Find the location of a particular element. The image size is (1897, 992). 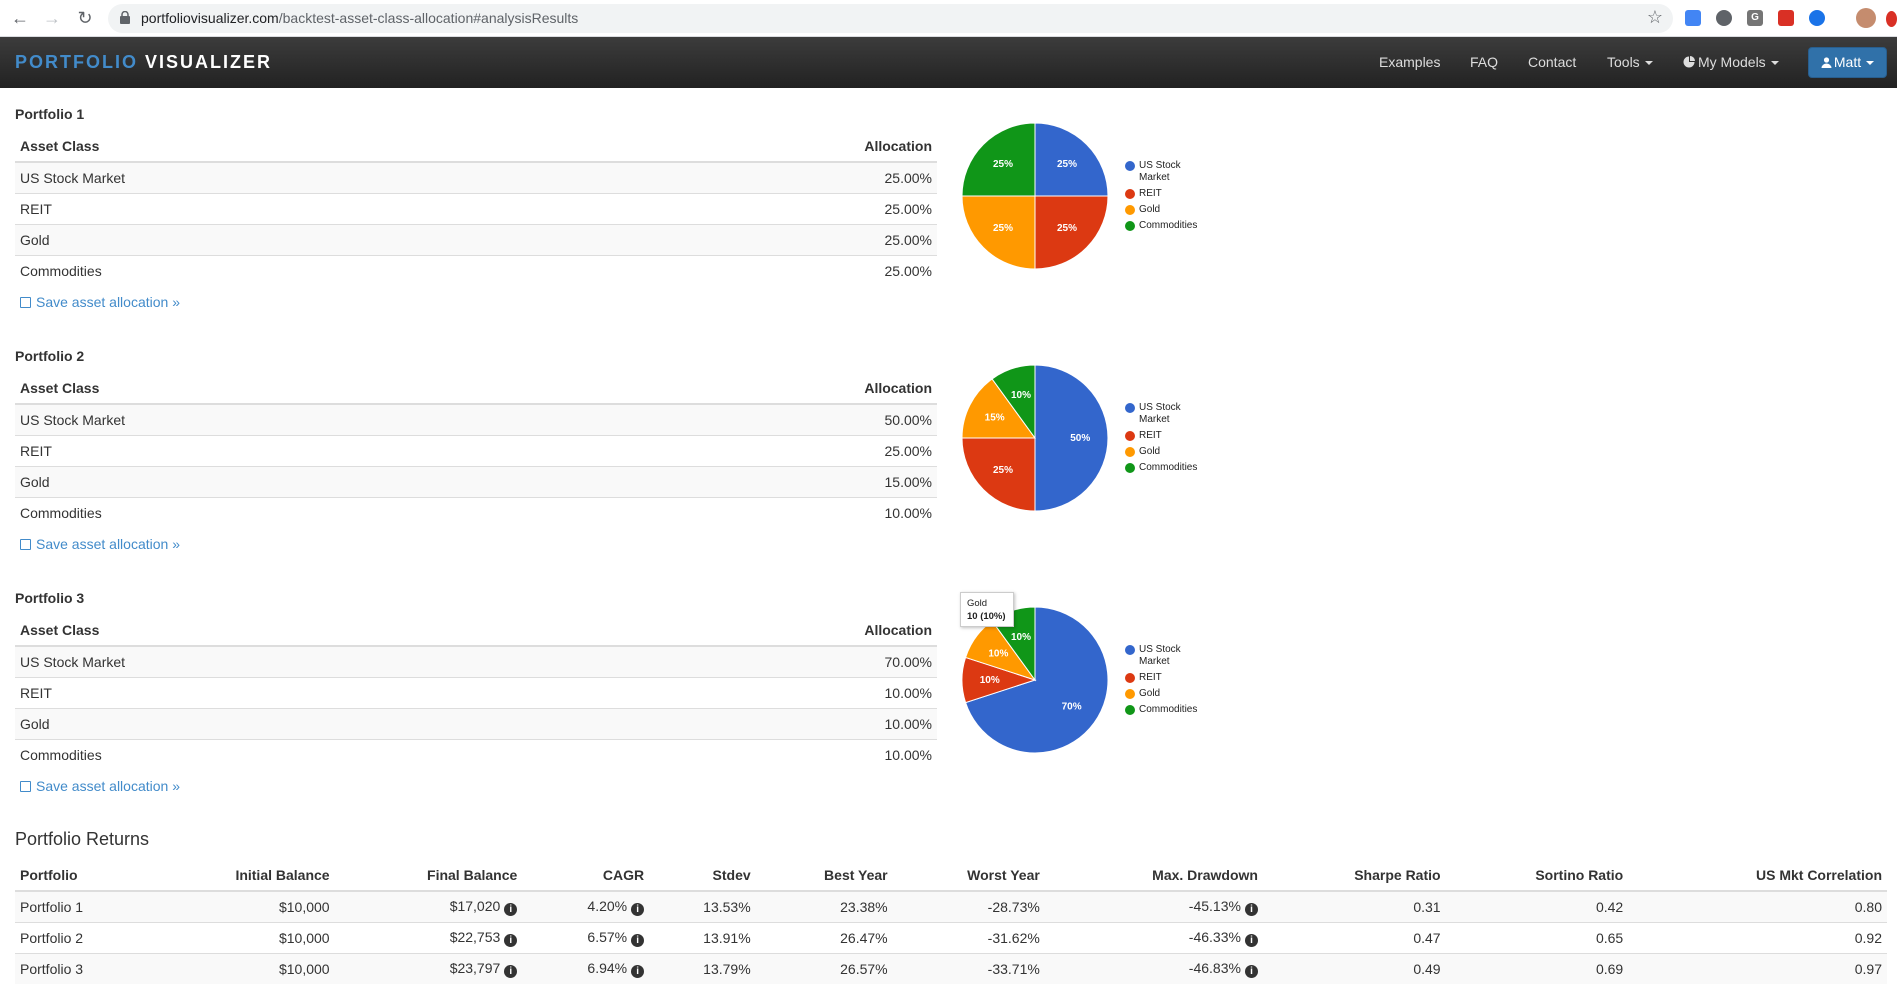

table-row: REIT 25.00% is located at coordinates (476, 450).